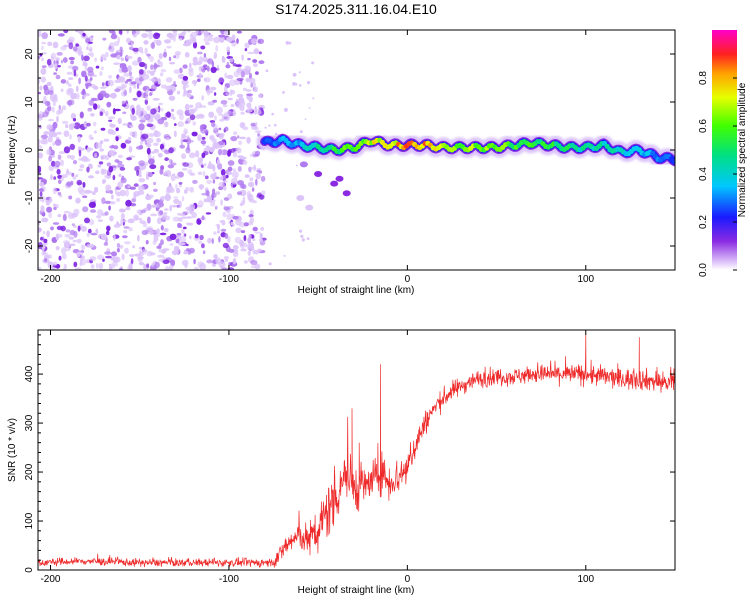  What do you see at coordinates (29, 471) in the screenshot?
I see `y-tick-label: 200` at bounding box center [29, 471].